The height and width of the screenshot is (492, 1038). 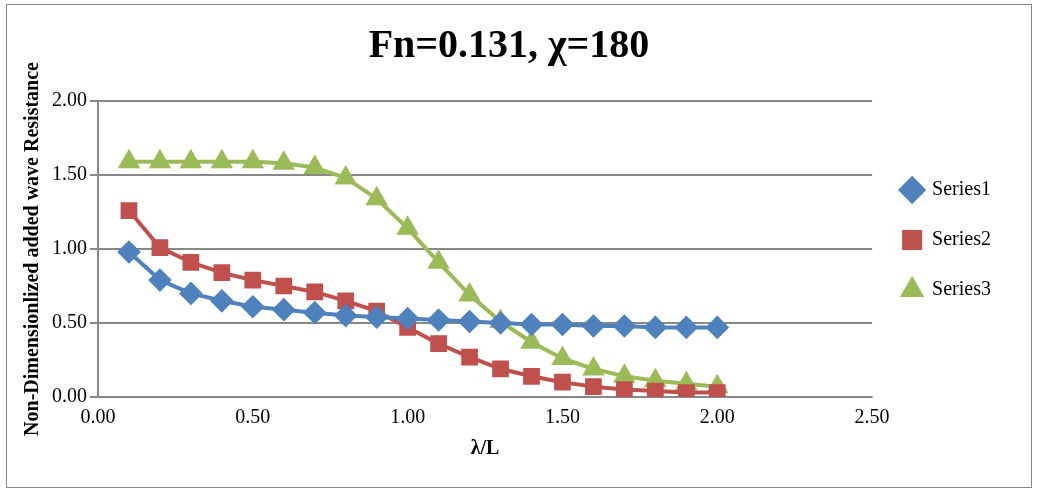 I want to click on chart-title: Fn=0.131, χ=180, so click(x=509, y=44).